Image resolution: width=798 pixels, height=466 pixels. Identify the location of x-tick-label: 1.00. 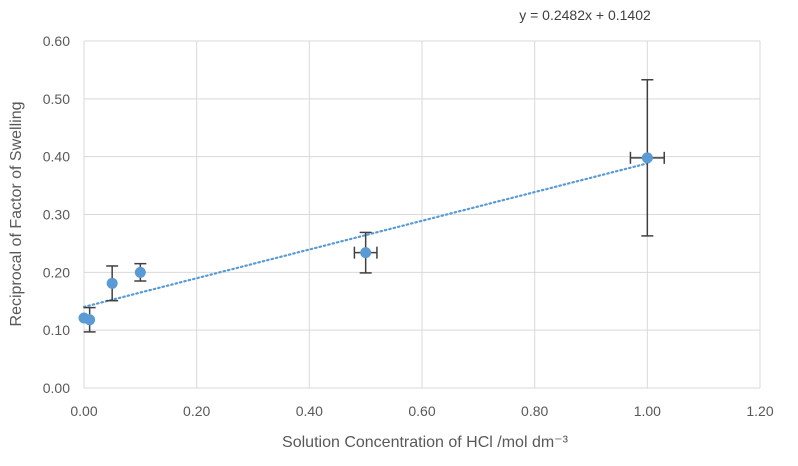
(647, 411).